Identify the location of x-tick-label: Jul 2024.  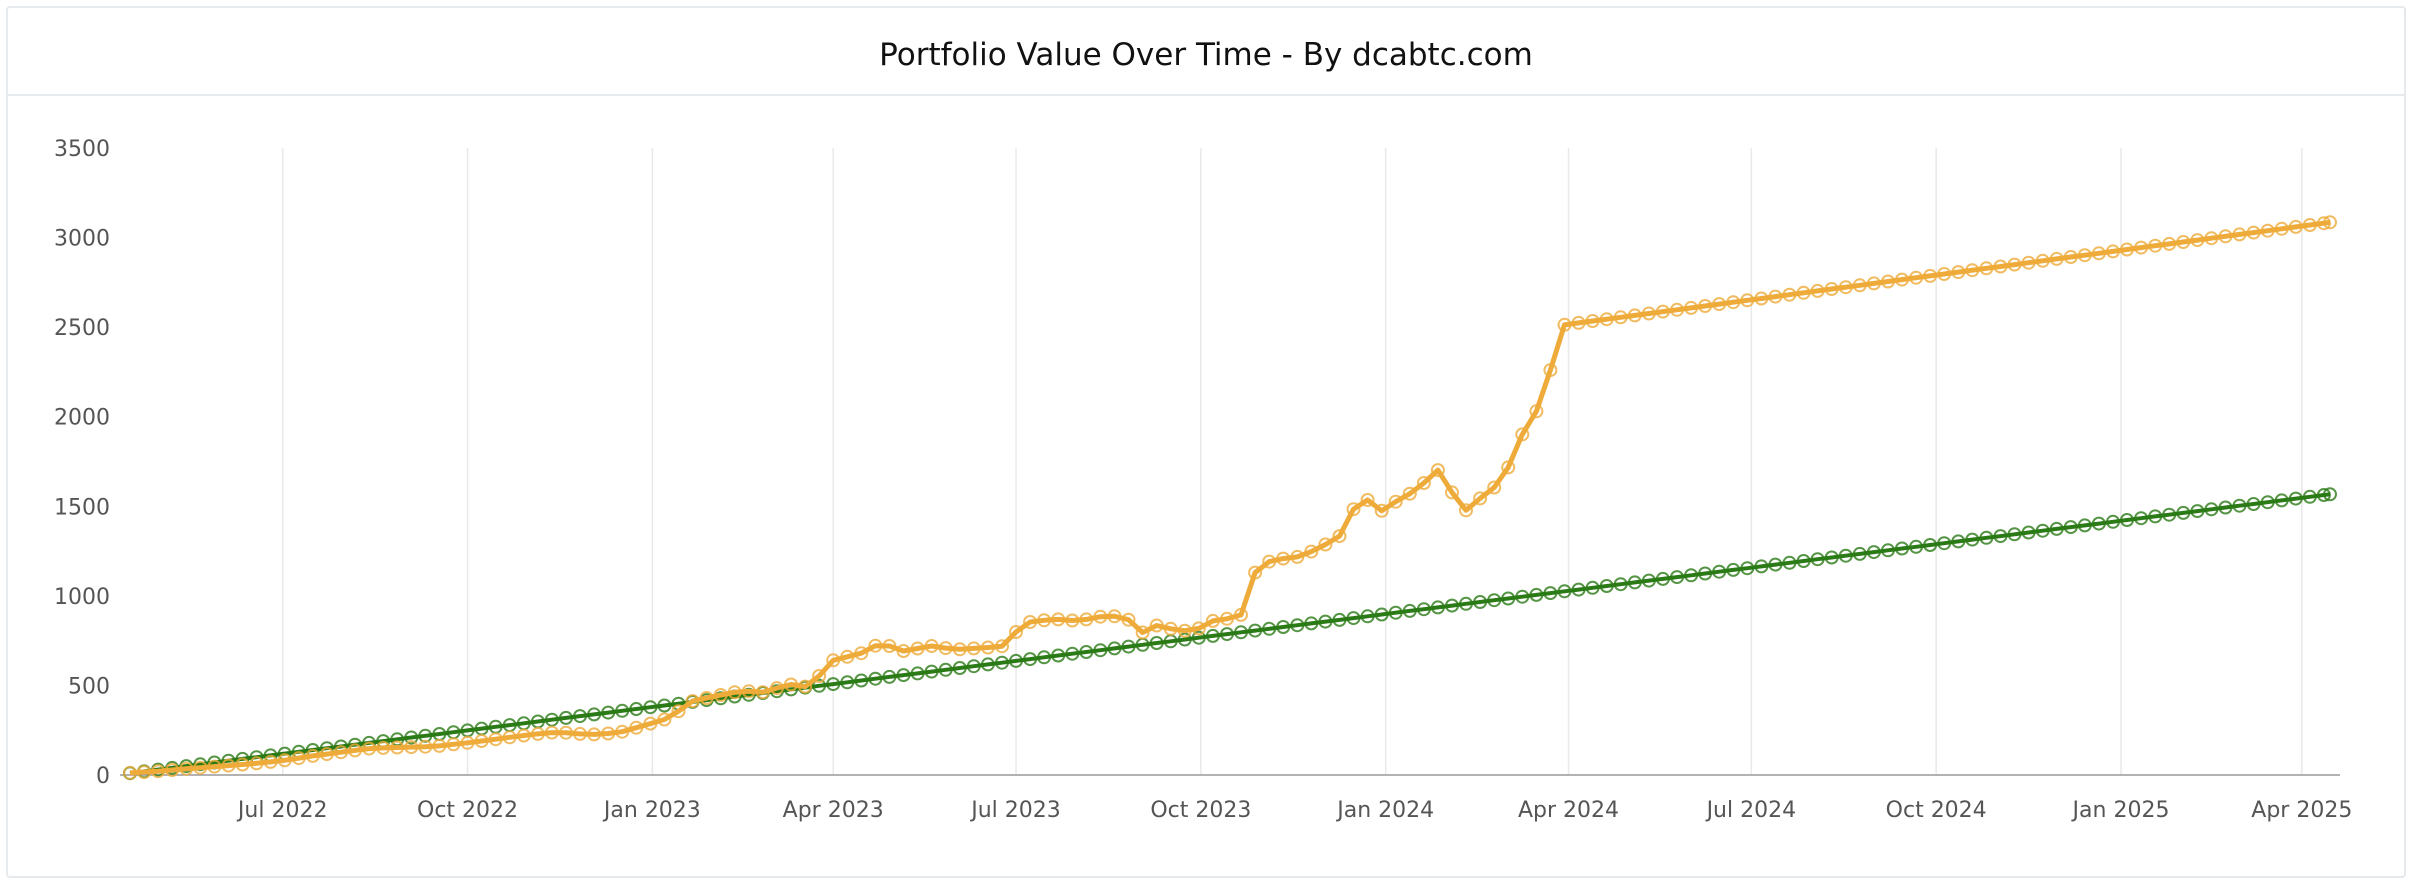
(1751, 810).